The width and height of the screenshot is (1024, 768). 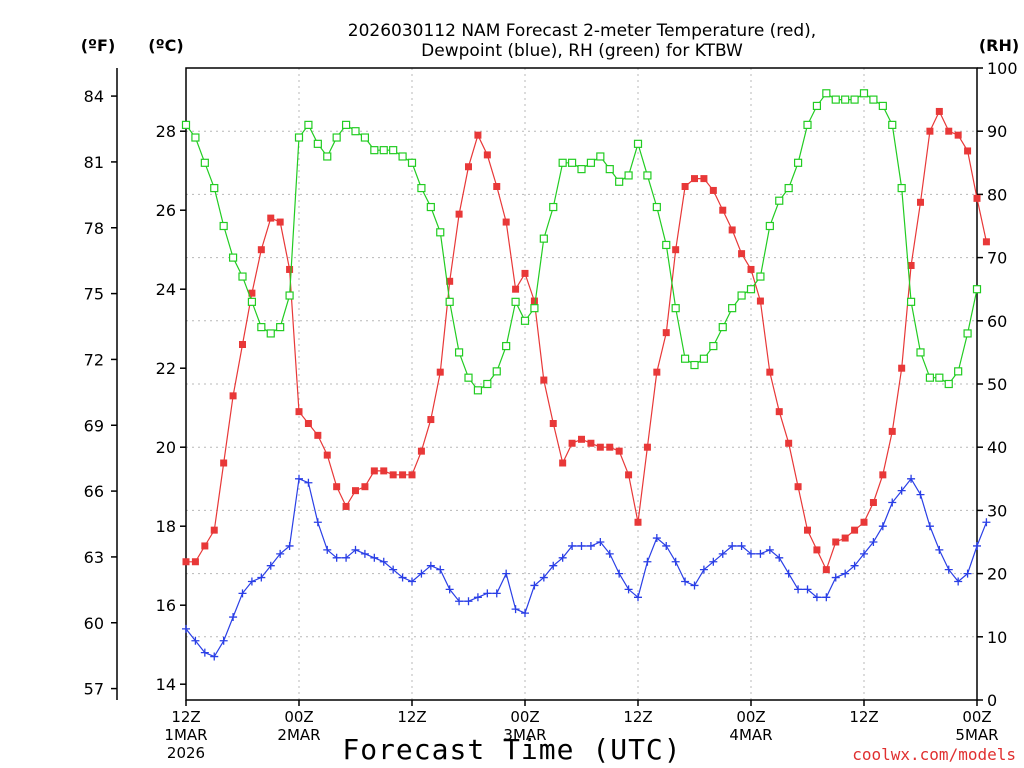 What do you see at coordinates (997, 637) in the screenshot?
I see `rh-tick-label: 10` at bounding box center [997, 637].